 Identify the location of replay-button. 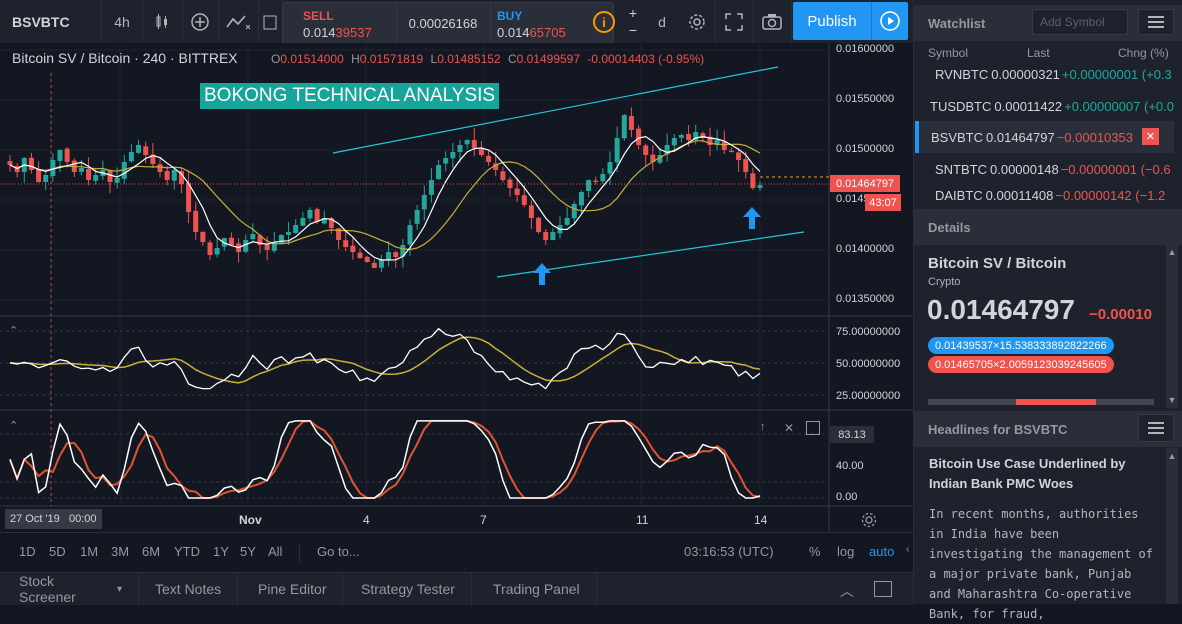
(889, 21).